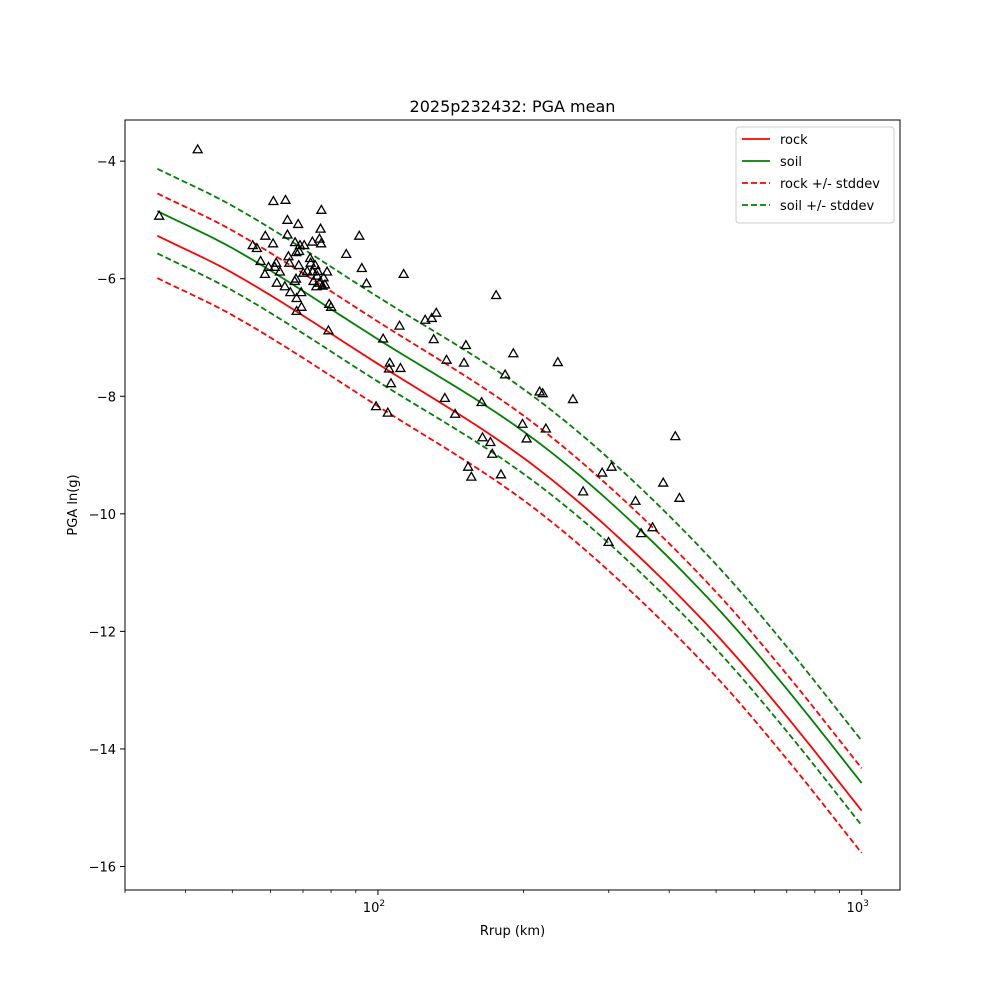  What do you see at coordinates (791, 162) in the screenshot?
I see `legend-label: soil` at bounding box center [791, 162].